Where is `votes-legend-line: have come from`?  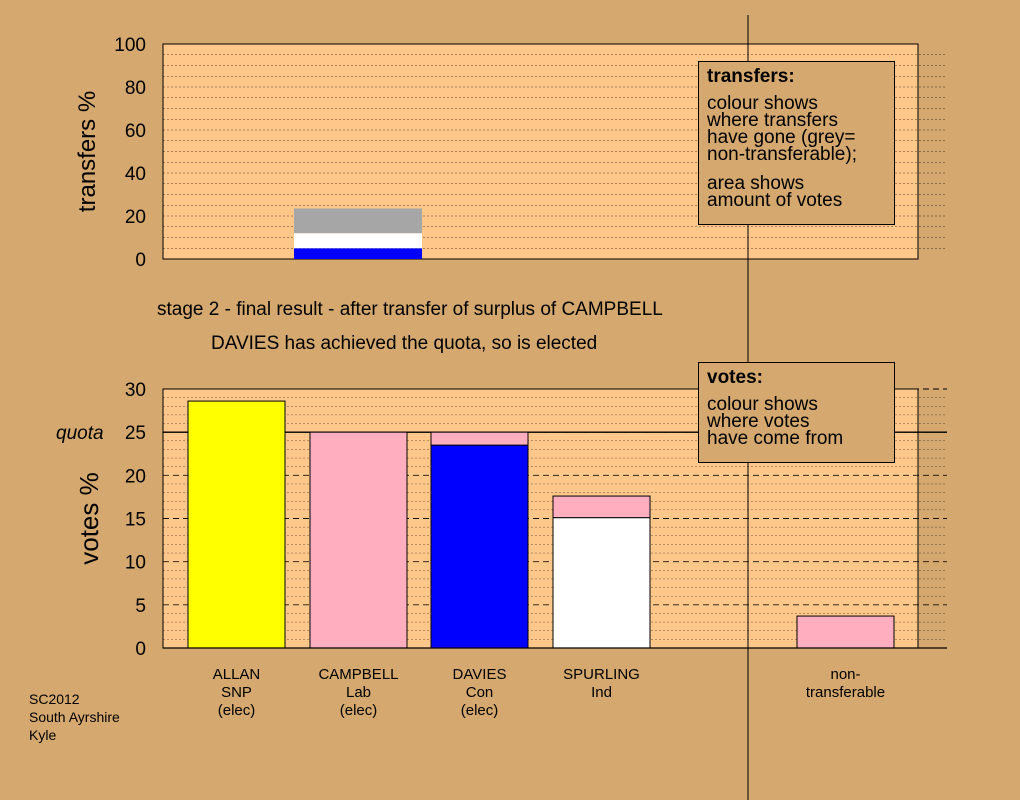
votes-legend-line: have come from is located at coordinates (775, 438).